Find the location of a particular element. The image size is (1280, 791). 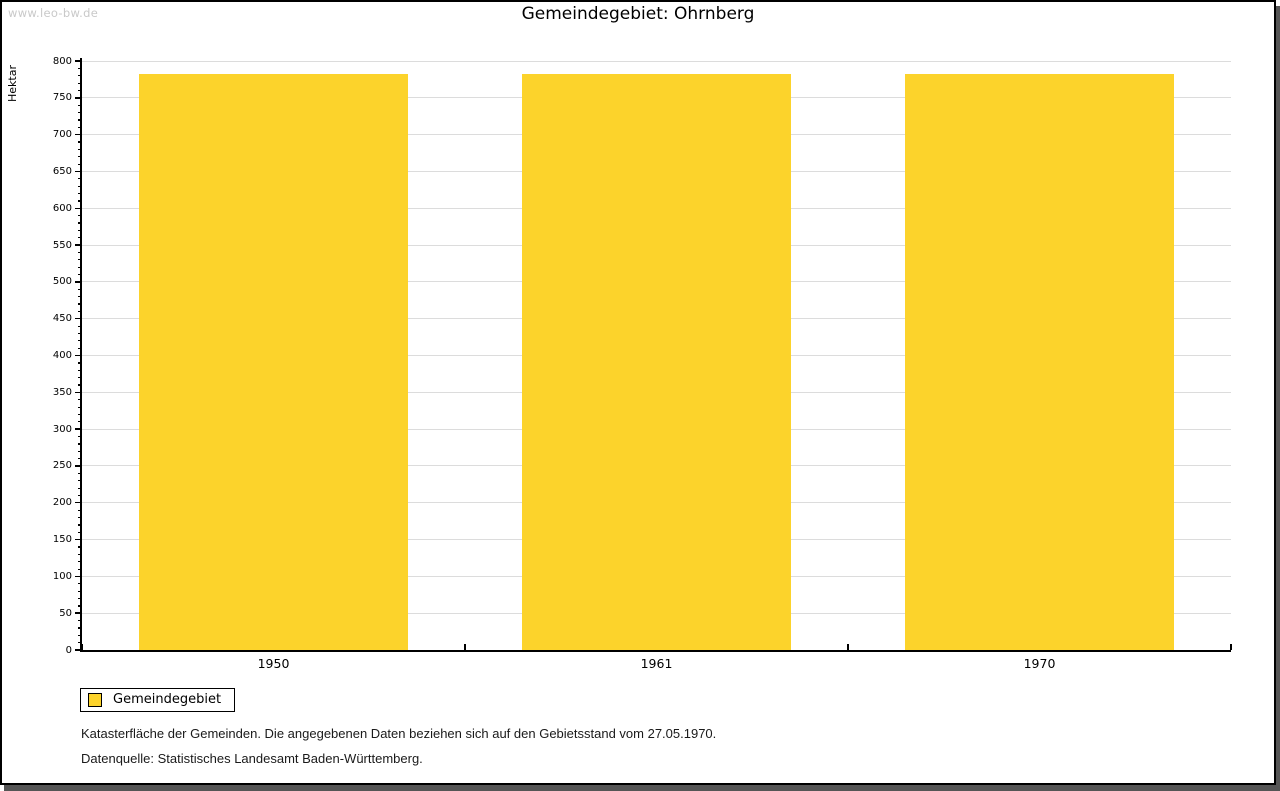

y-axis-tick-label: 500 is located at coordinates (62, 282).